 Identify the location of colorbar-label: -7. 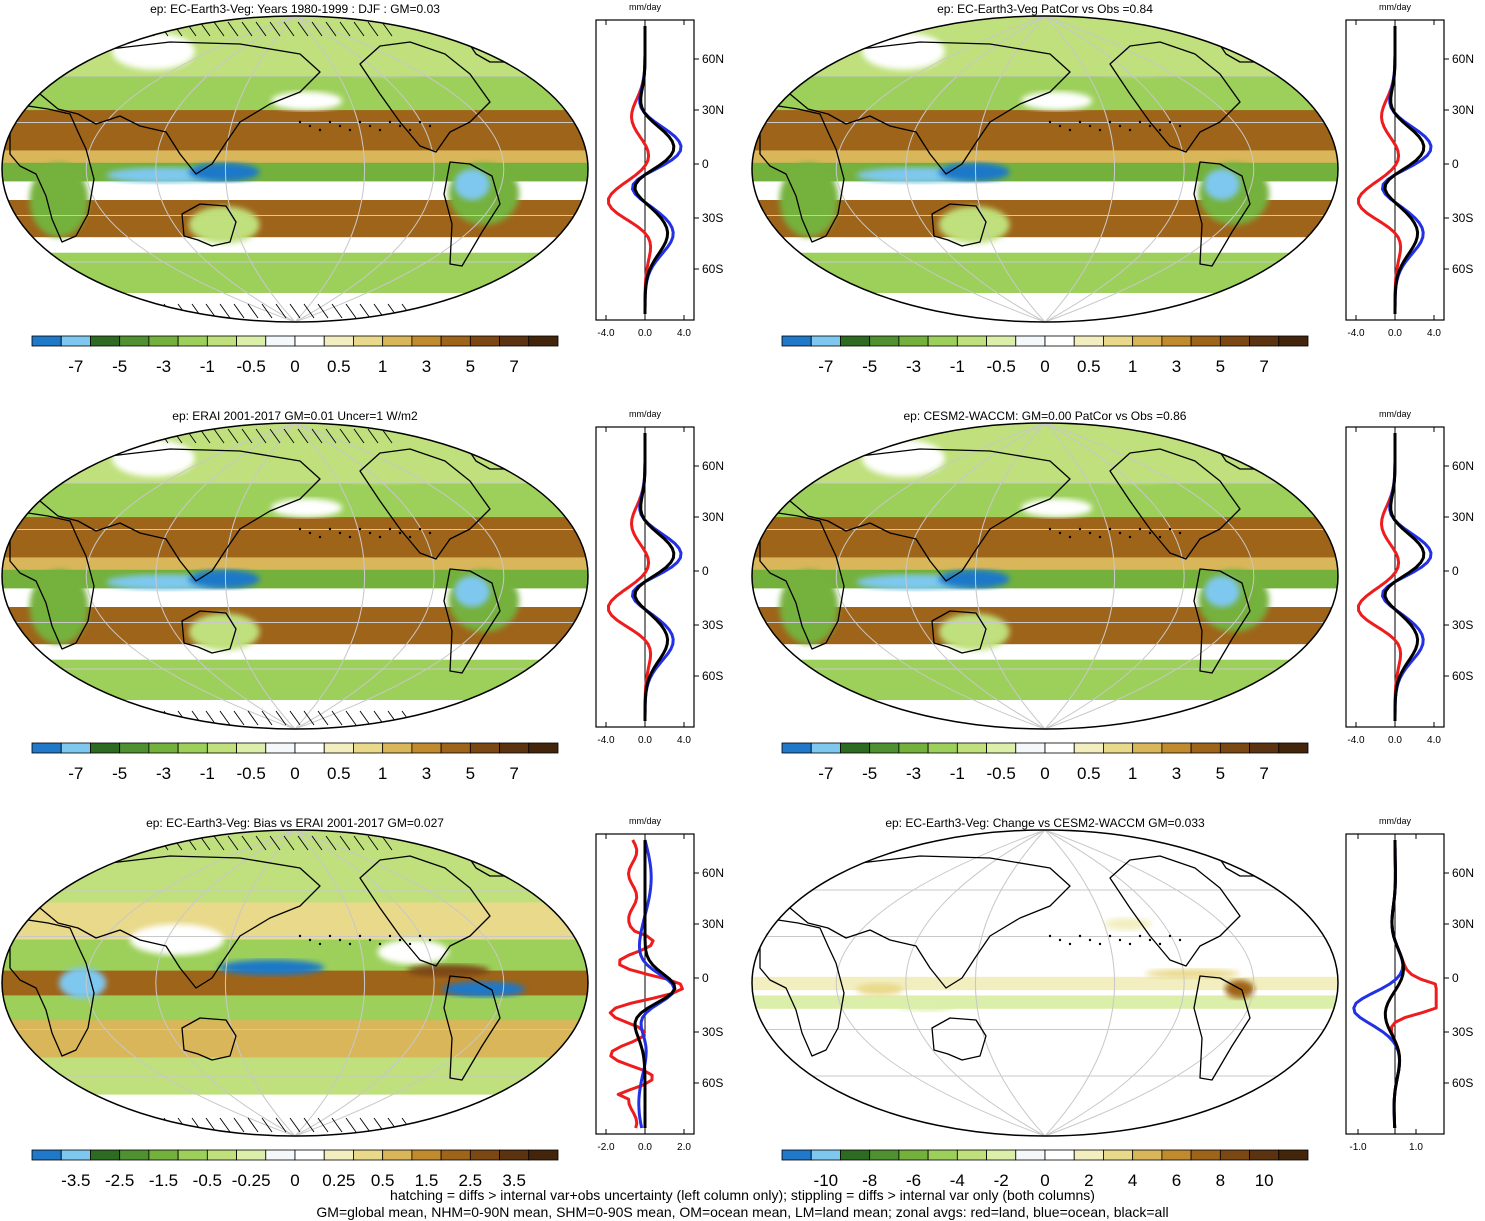
(75, 773).